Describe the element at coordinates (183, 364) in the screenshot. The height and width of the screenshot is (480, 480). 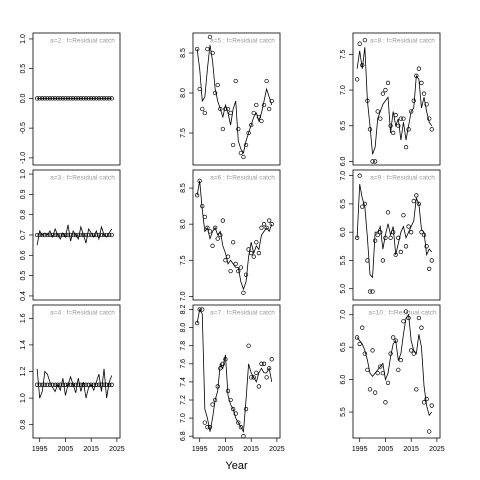
I see `y-tick-label: 7.6` at that location.